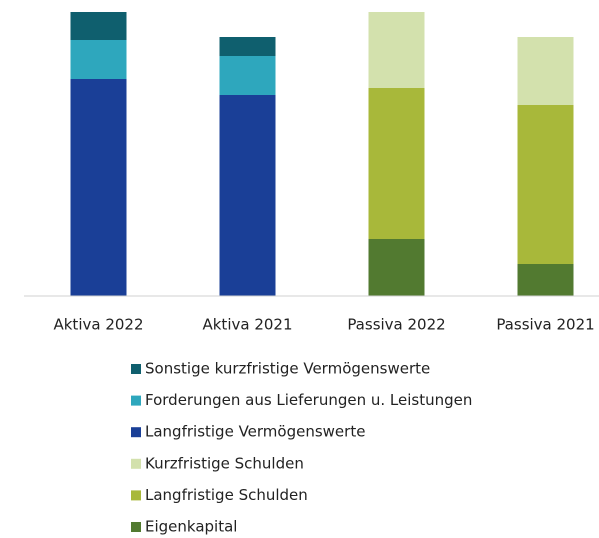 This screenshot has height=538, width=599. Describe the element at coordinates (545, 325) in the screenshot. I see `x-tick-label: Passiva 2021` at that location.